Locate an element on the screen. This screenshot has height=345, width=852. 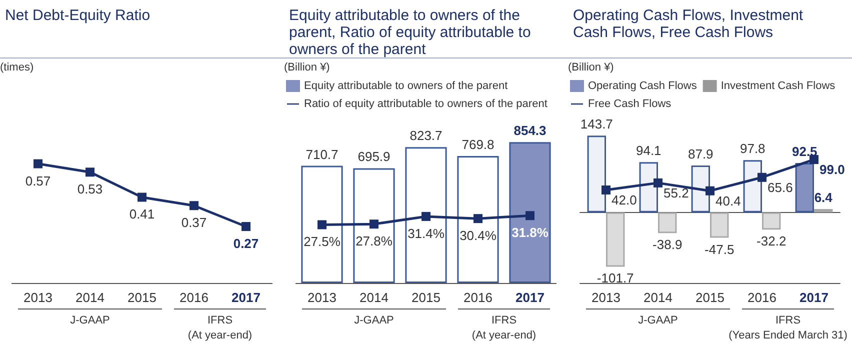
data-label: 0.41 is located at coordinates (142, 214).